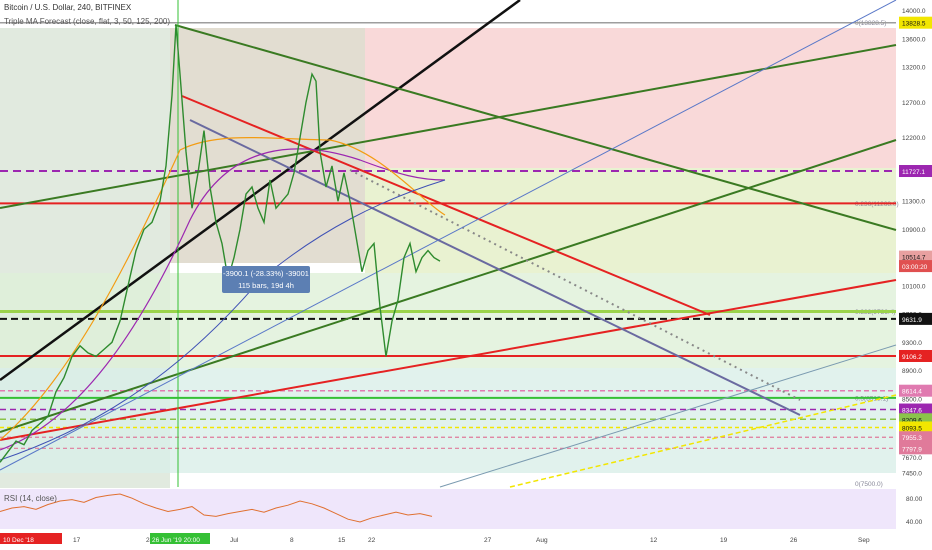 The height and width of the screenshot is (550, 932). What do you see at coordinates (912, 371) in the screenshot?
I see `y-tick-label: 8900.0` at bounding box center [912, 371].